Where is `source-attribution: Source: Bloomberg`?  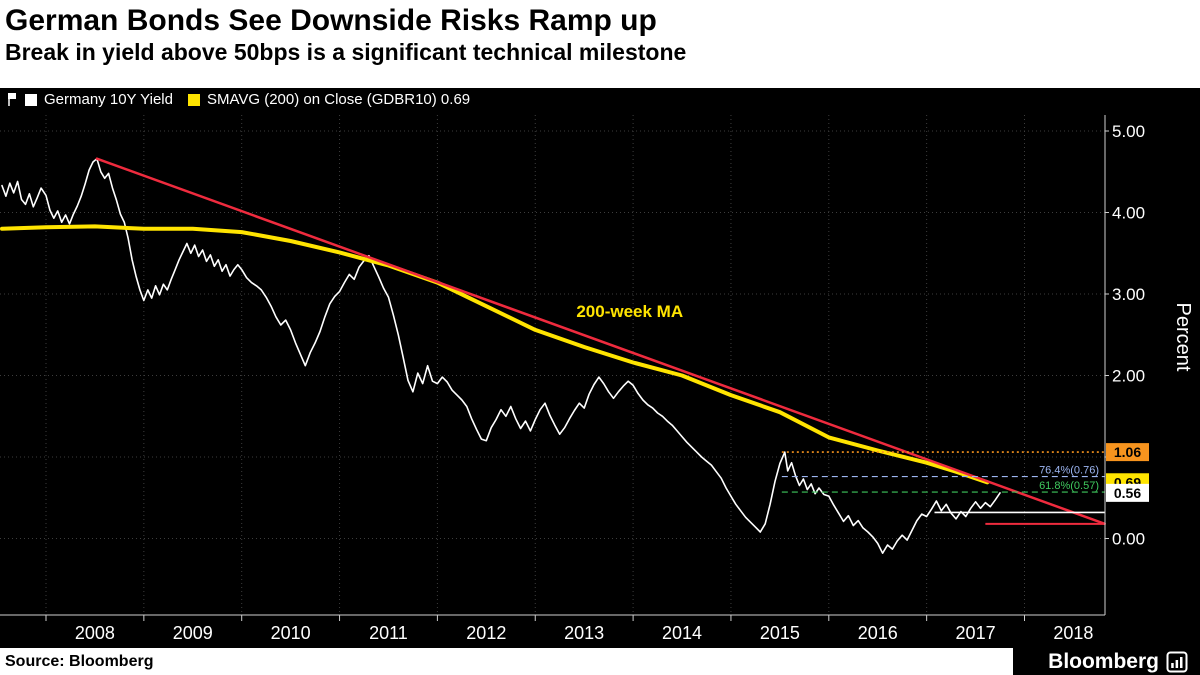 source-attribution: Source: Bloomberg is located at coordinates (506, 661).